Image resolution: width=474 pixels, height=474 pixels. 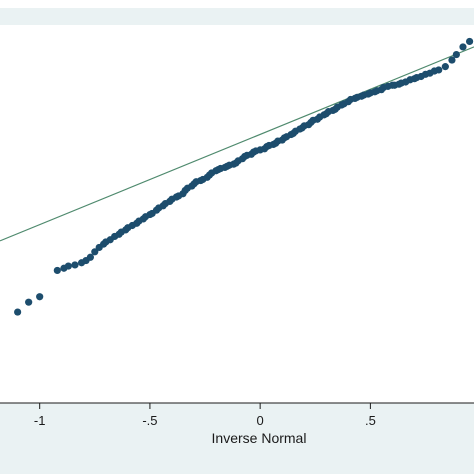 What do you see at coordinates (149, 420) in the screenshot?
I see `x-tick-label: -.5` at bounding box center [149, 420].